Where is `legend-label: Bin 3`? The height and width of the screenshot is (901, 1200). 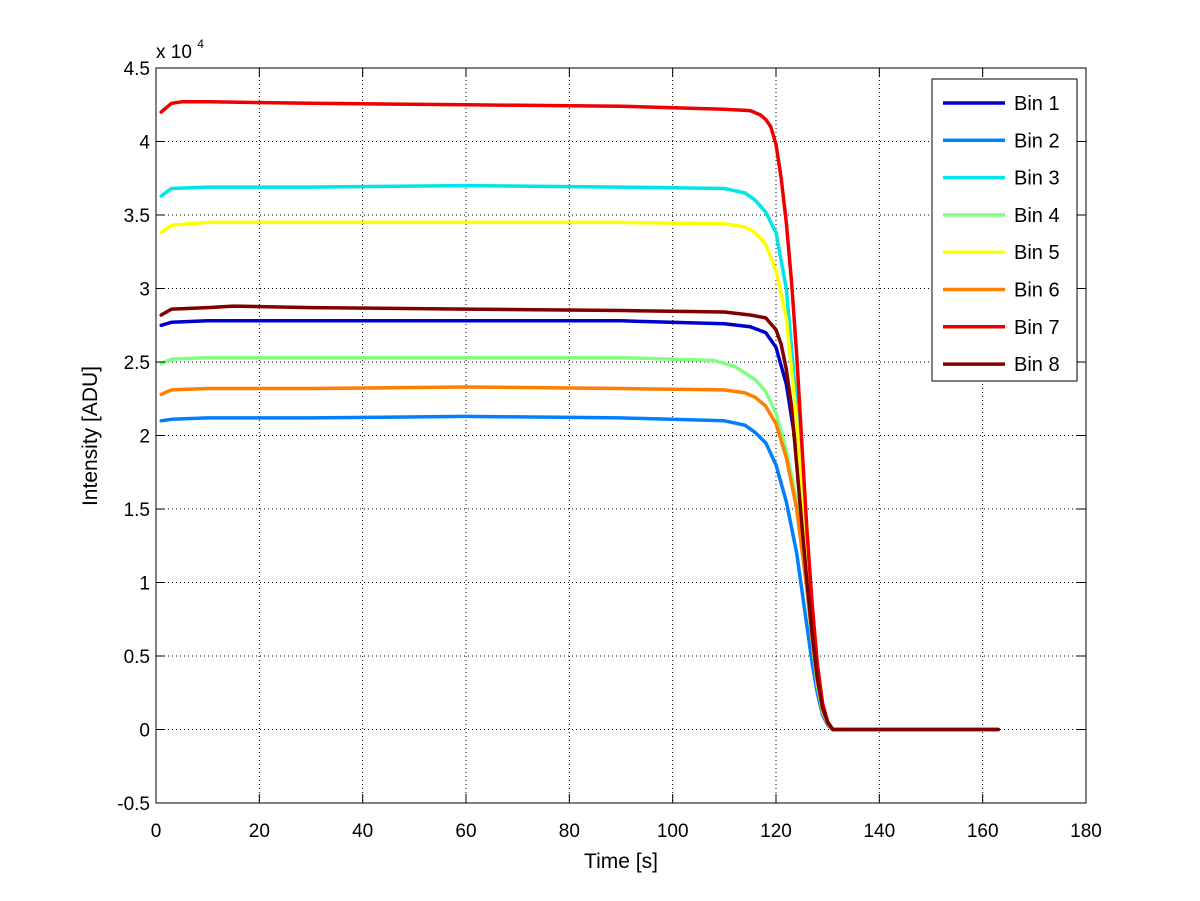 legend-label: Bin 3 is located at coordinates (1037, 179).